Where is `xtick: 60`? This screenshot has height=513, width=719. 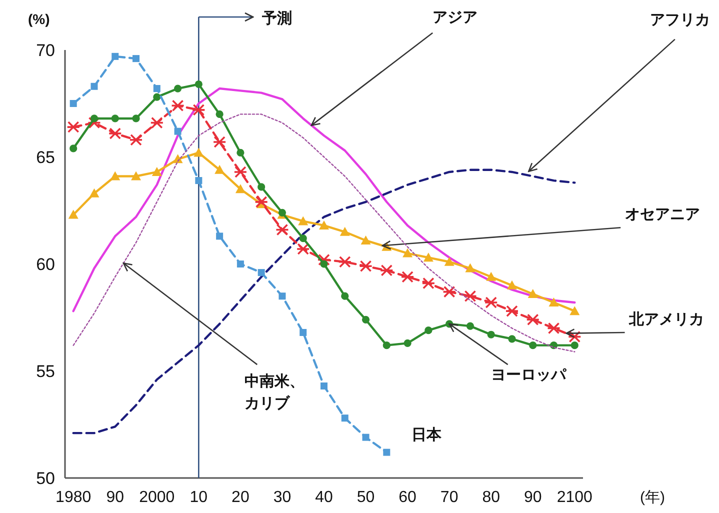 xtick: 60 is located at coordinates (407, 497).